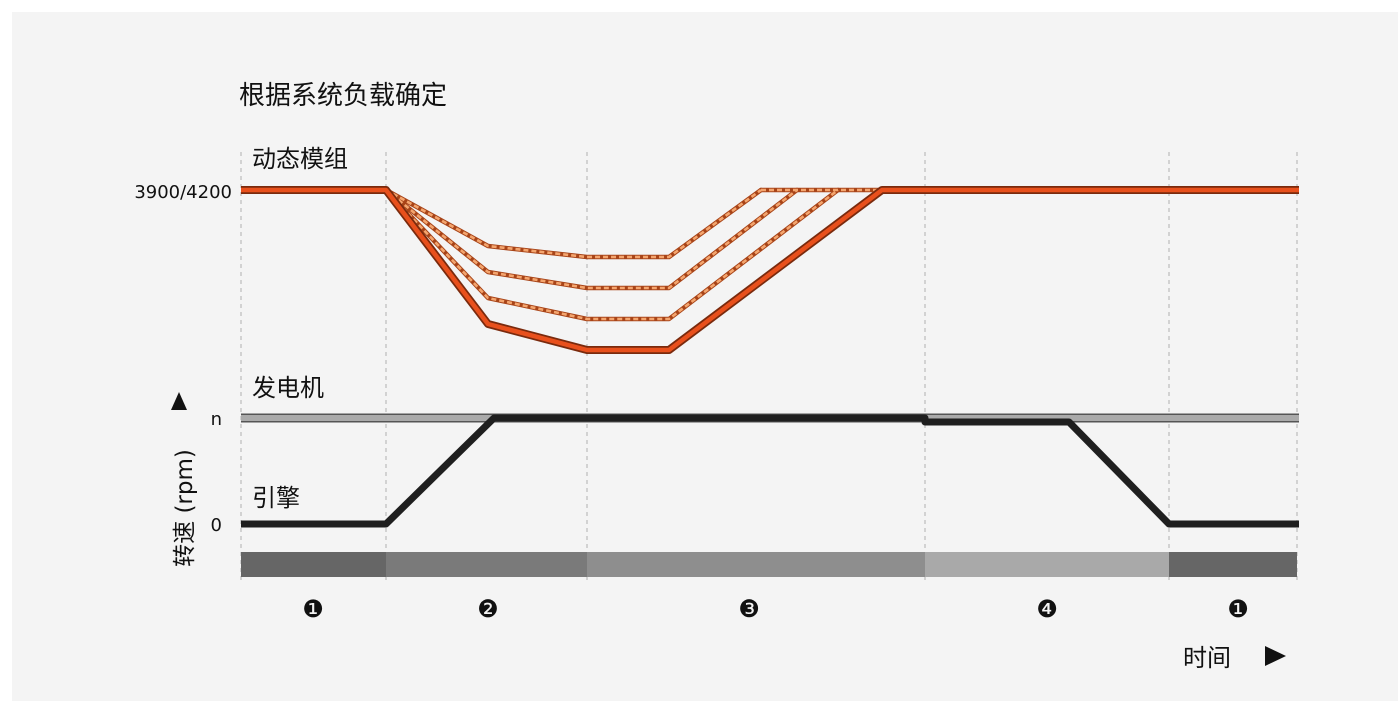  What do you see at coordinates (185, 508) in the screenshot?
I see `rpm-axis-label: 转速 (rpm)` at bounding box center [185, 508].